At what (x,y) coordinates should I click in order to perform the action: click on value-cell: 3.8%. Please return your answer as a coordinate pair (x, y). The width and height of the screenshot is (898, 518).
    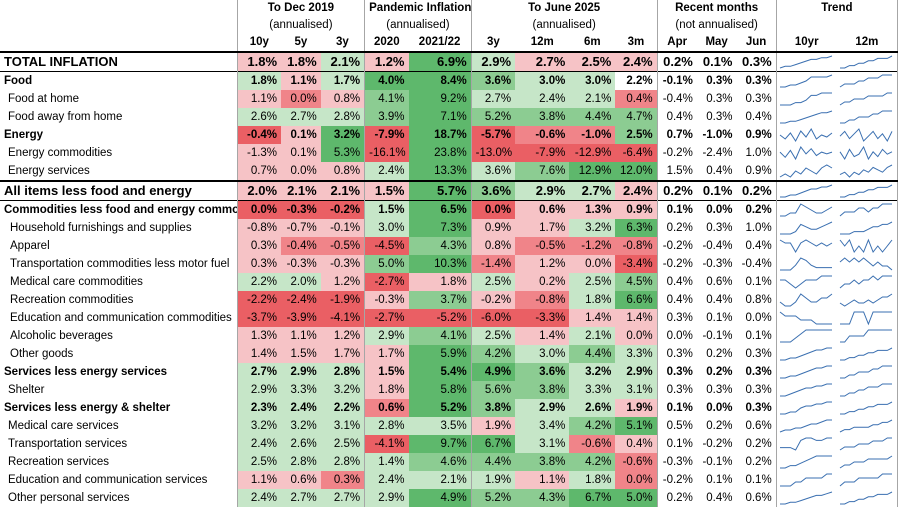
    Looking at the image, I should click on (493, 408).